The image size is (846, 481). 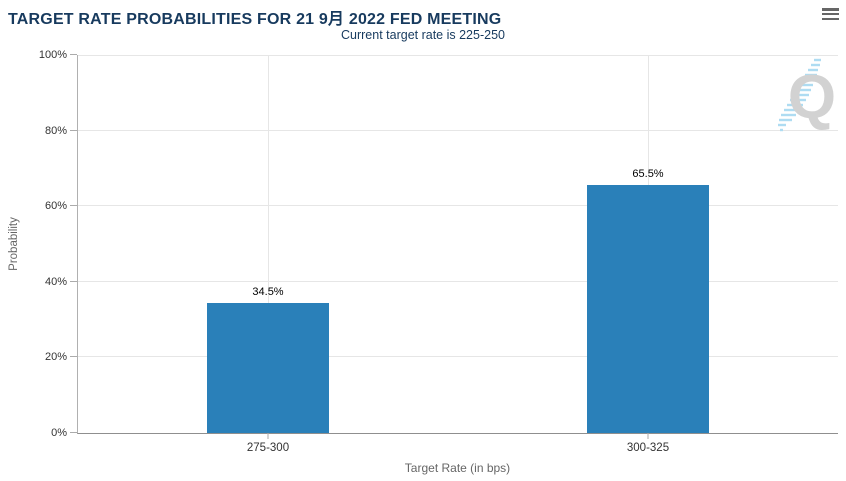 I want to click on hamburger-menu-icon, so click(x=830, y=14).